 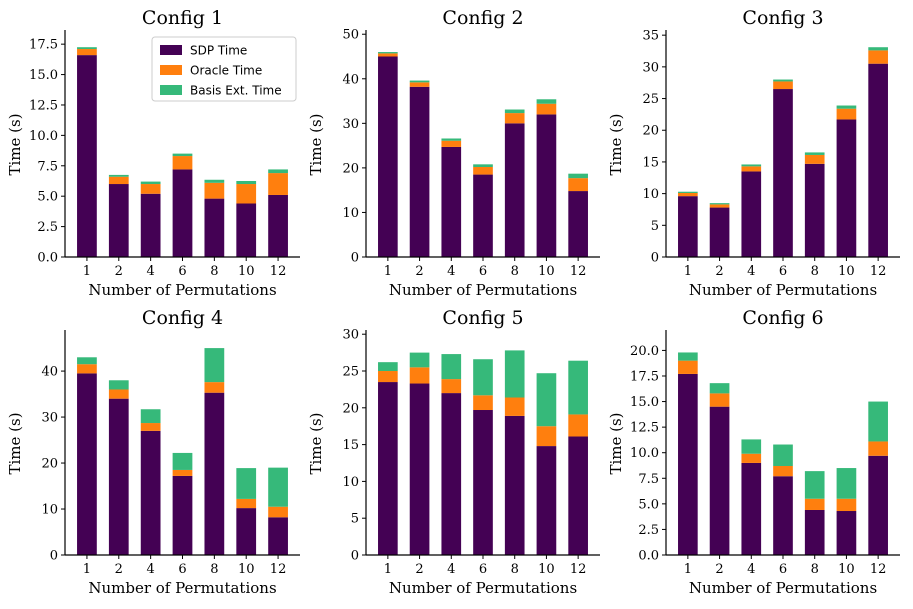 What do you see at coordinates (648, 556) in the screenshot?
I see `y-tick-label: 0.0` at bounding box center [648, 556].